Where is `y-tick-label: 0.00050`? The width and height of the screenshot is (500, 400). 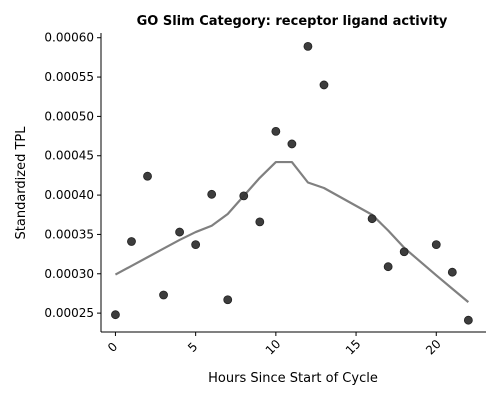 y-tick-label: 0.00050 is located at coordinates (69, 116).